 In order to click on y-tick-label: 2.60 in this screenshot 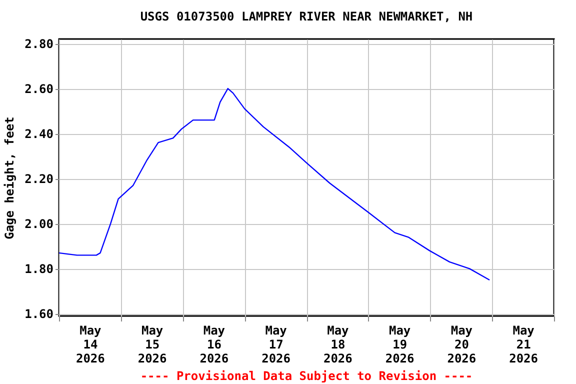, I will do `click(39, 89)`.